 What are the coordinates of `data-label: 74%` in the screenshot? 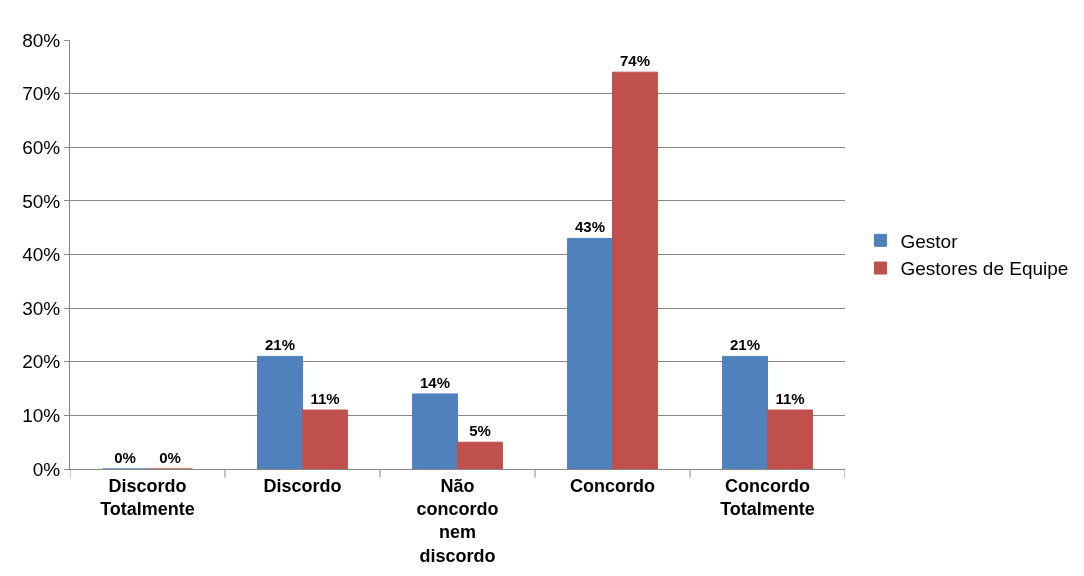 It's located at (634, 61).